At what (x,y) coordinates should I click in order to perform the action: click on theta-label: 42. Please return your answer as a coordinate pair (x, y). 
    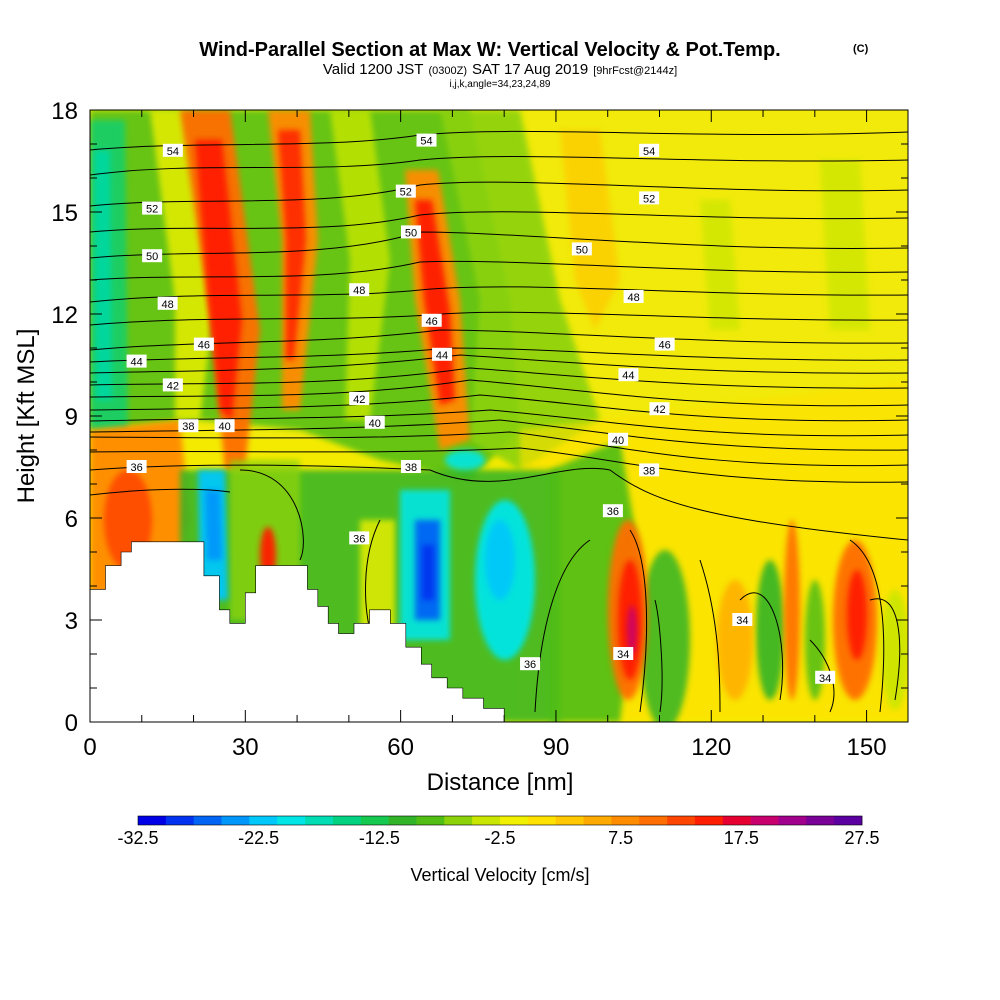
    Looking at the image, I should click on (359, 399).